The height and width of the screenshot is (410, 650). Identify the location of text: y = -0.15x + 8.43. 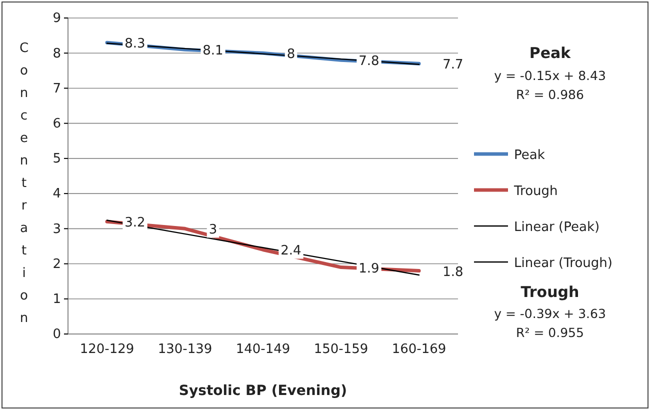
(550, 75).